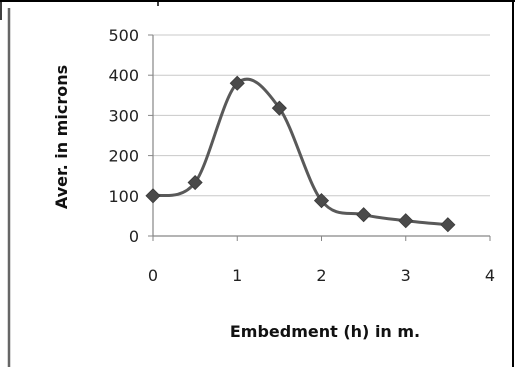  What do you see at coordinates (153, 275) in the screenshot?
I see `x-tick-label-0: 0` at bounding box center [153, 275].